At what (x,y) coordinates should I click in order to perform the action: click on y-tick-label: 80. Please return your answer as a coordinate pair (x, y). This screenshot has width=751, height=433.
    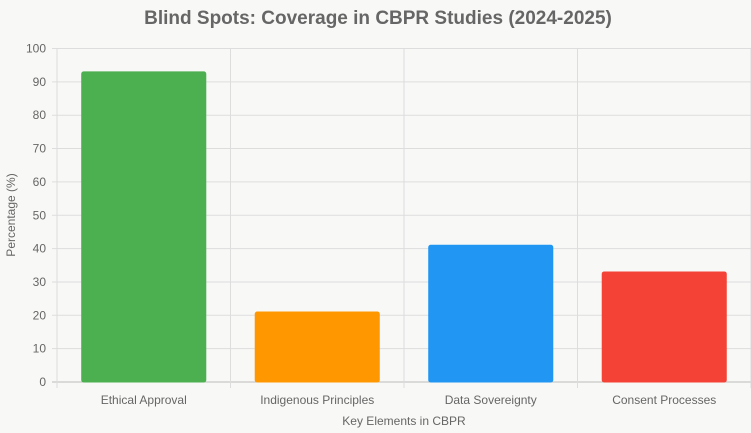
    Looking at the image, I should click on (40, 115).